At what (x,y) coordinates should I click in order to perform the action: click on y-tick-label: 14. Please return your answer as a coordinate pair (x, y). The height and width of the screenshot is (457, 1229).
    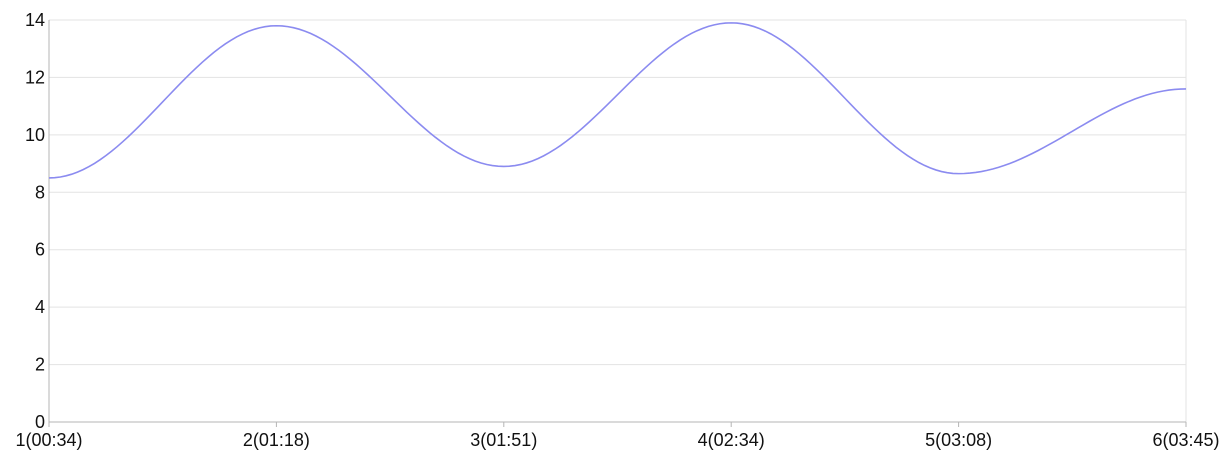
    Looking at the image, I should click on (35, 20).